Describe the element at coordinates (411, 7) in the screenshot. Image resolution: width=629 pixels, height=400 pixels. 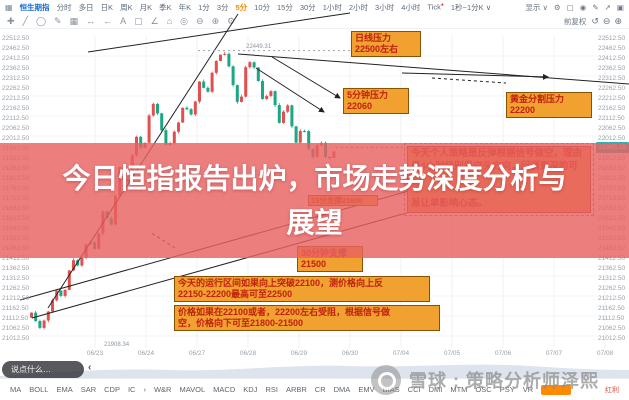
I see `timeframe-4小时: 4小时` at that location.